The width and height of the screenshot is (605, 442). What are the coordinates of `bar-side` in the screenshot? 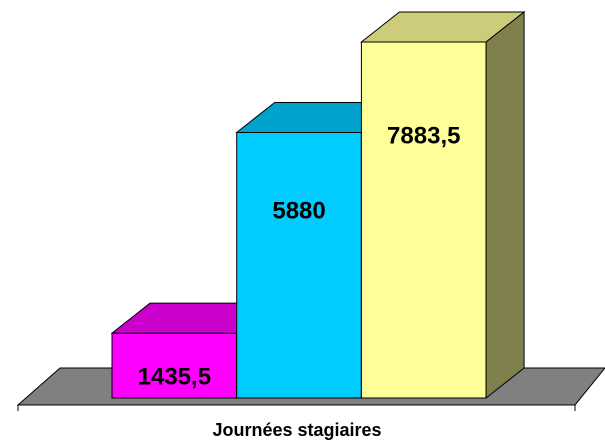 It's located at (505, 205).